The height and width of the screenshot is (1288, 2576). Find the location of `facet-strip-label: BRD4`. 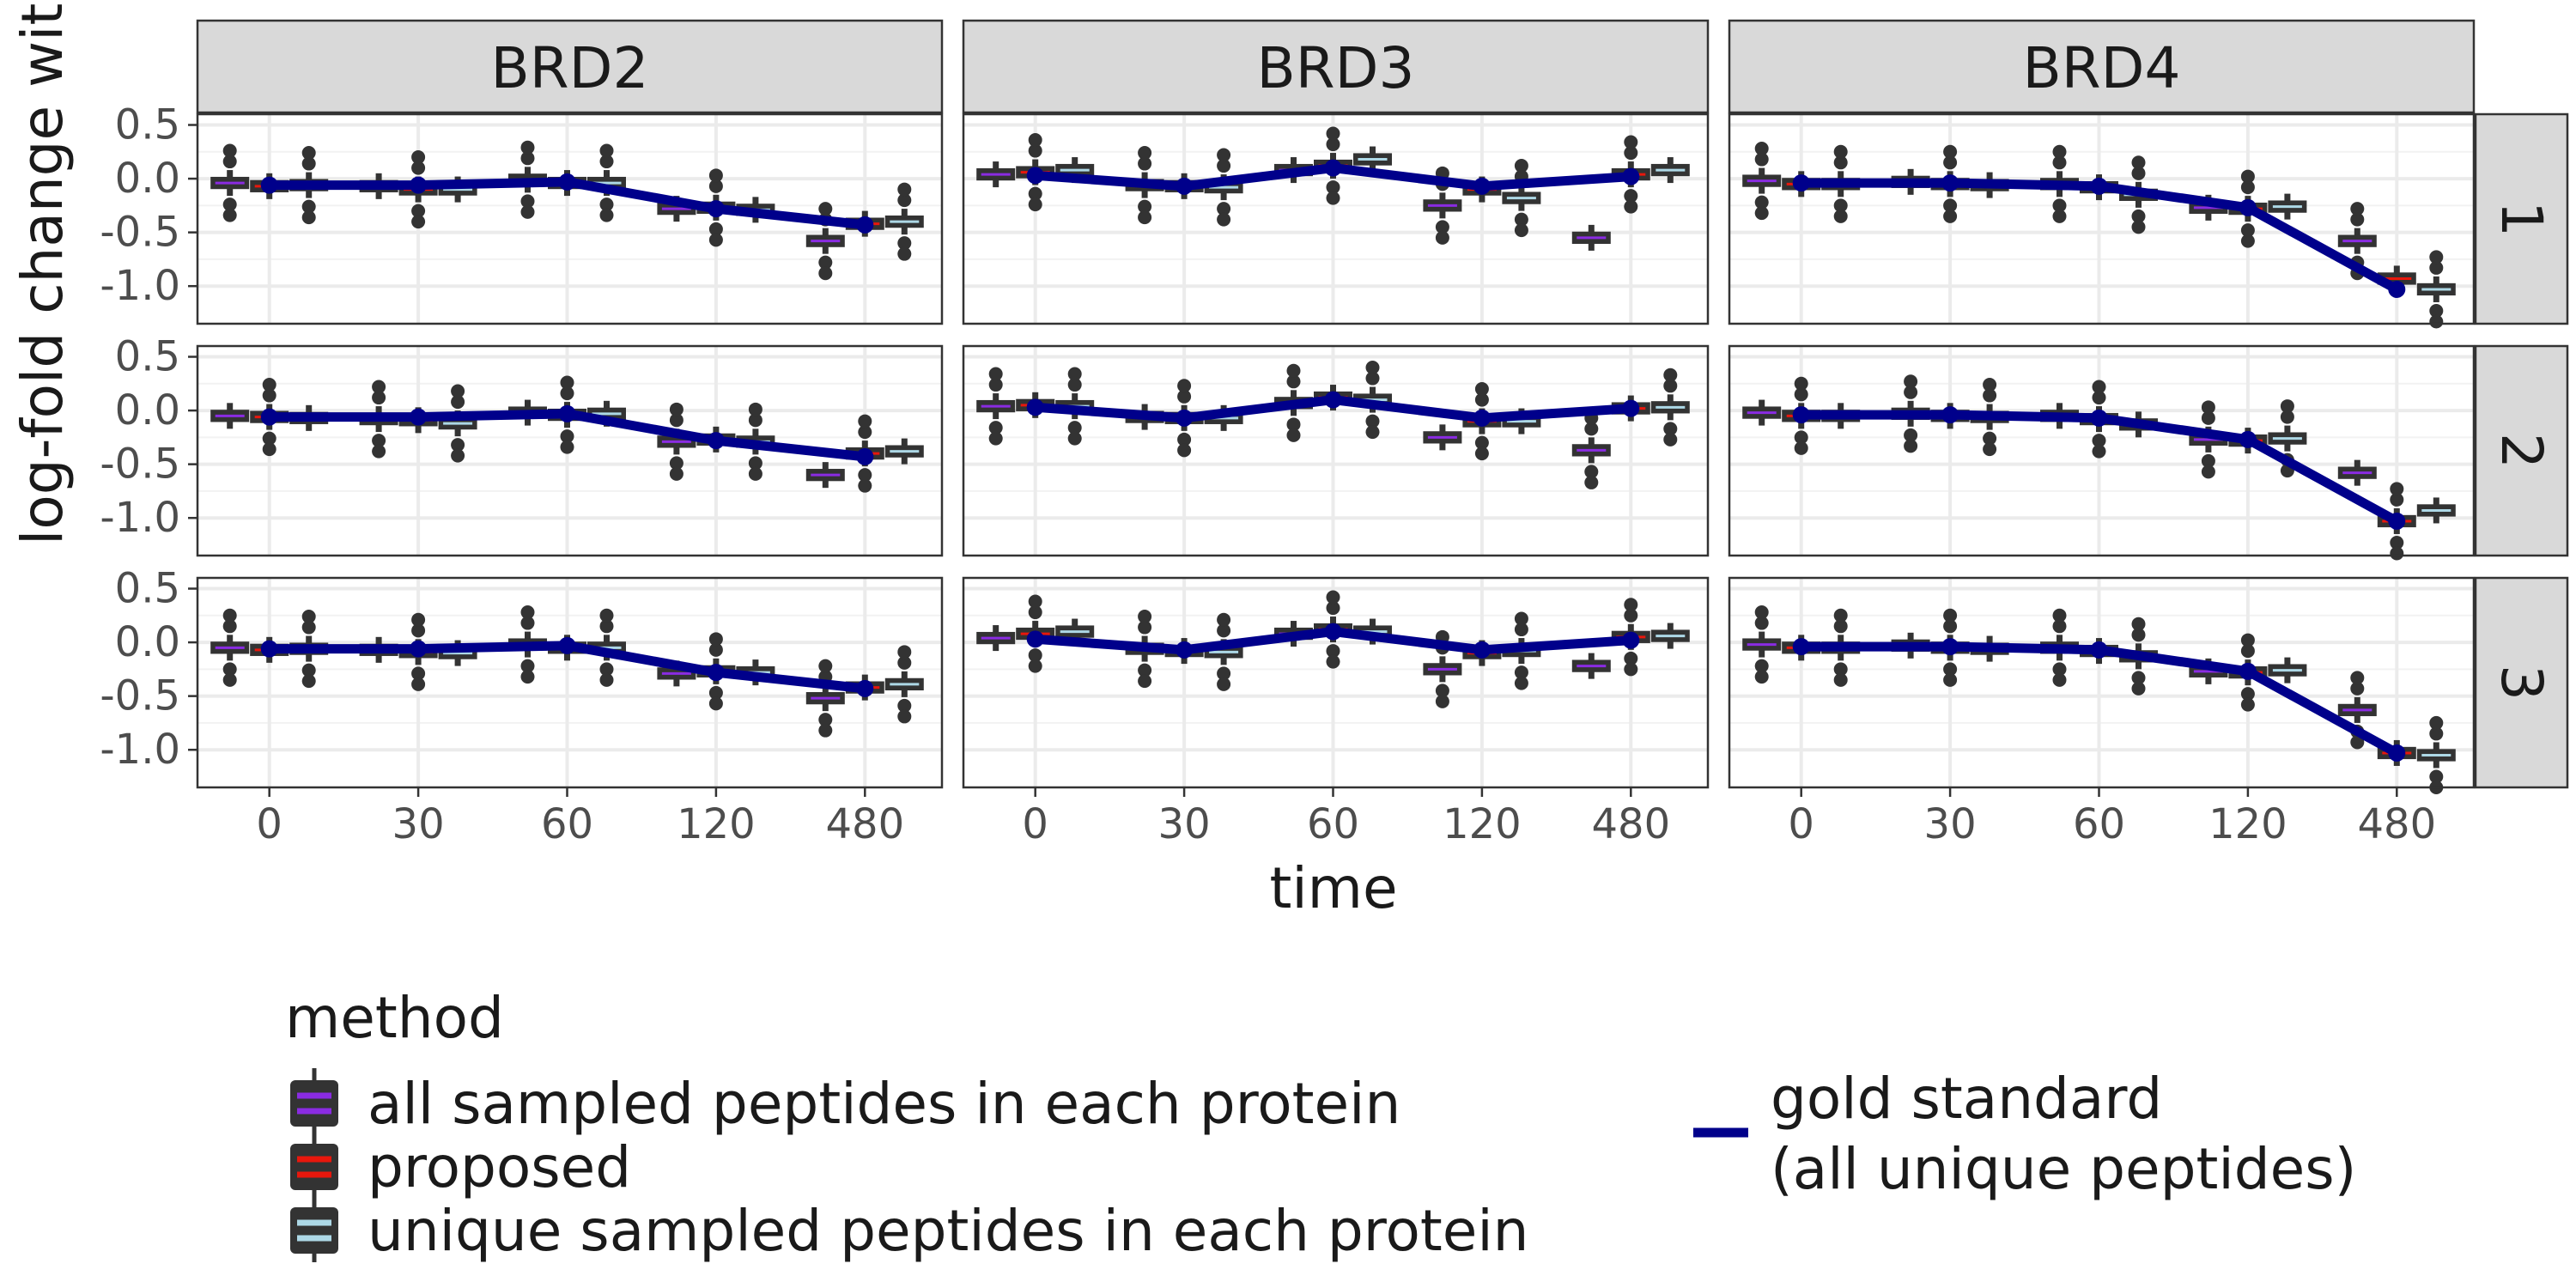

facet-strip-label: BRD4 is located at coordinates (2102, 68).